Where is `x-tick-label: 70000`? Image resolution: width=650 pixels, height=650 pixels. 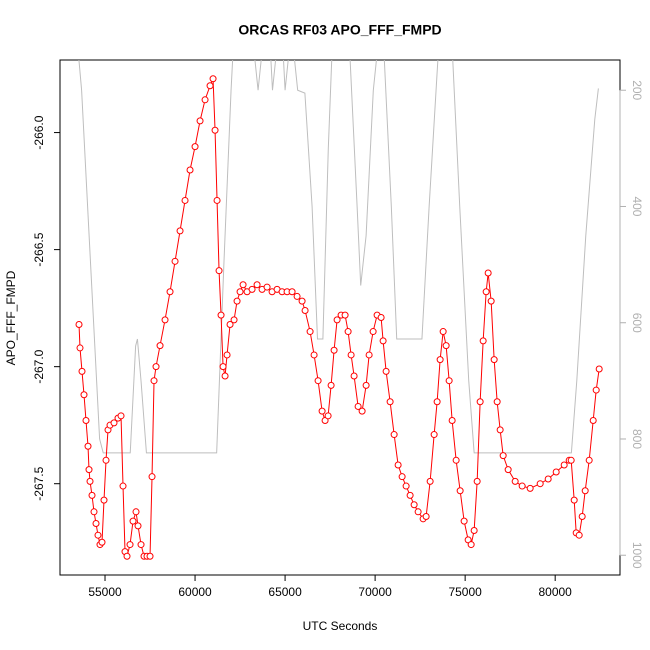
x-tick-label: 70000 is located at coordinates (375, 592).